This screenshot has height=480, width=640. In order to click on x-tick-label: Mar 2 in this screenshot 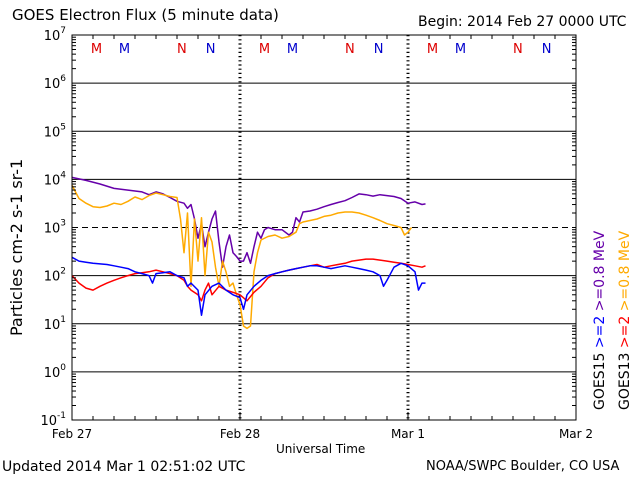, I will do `click(576, 434)`.